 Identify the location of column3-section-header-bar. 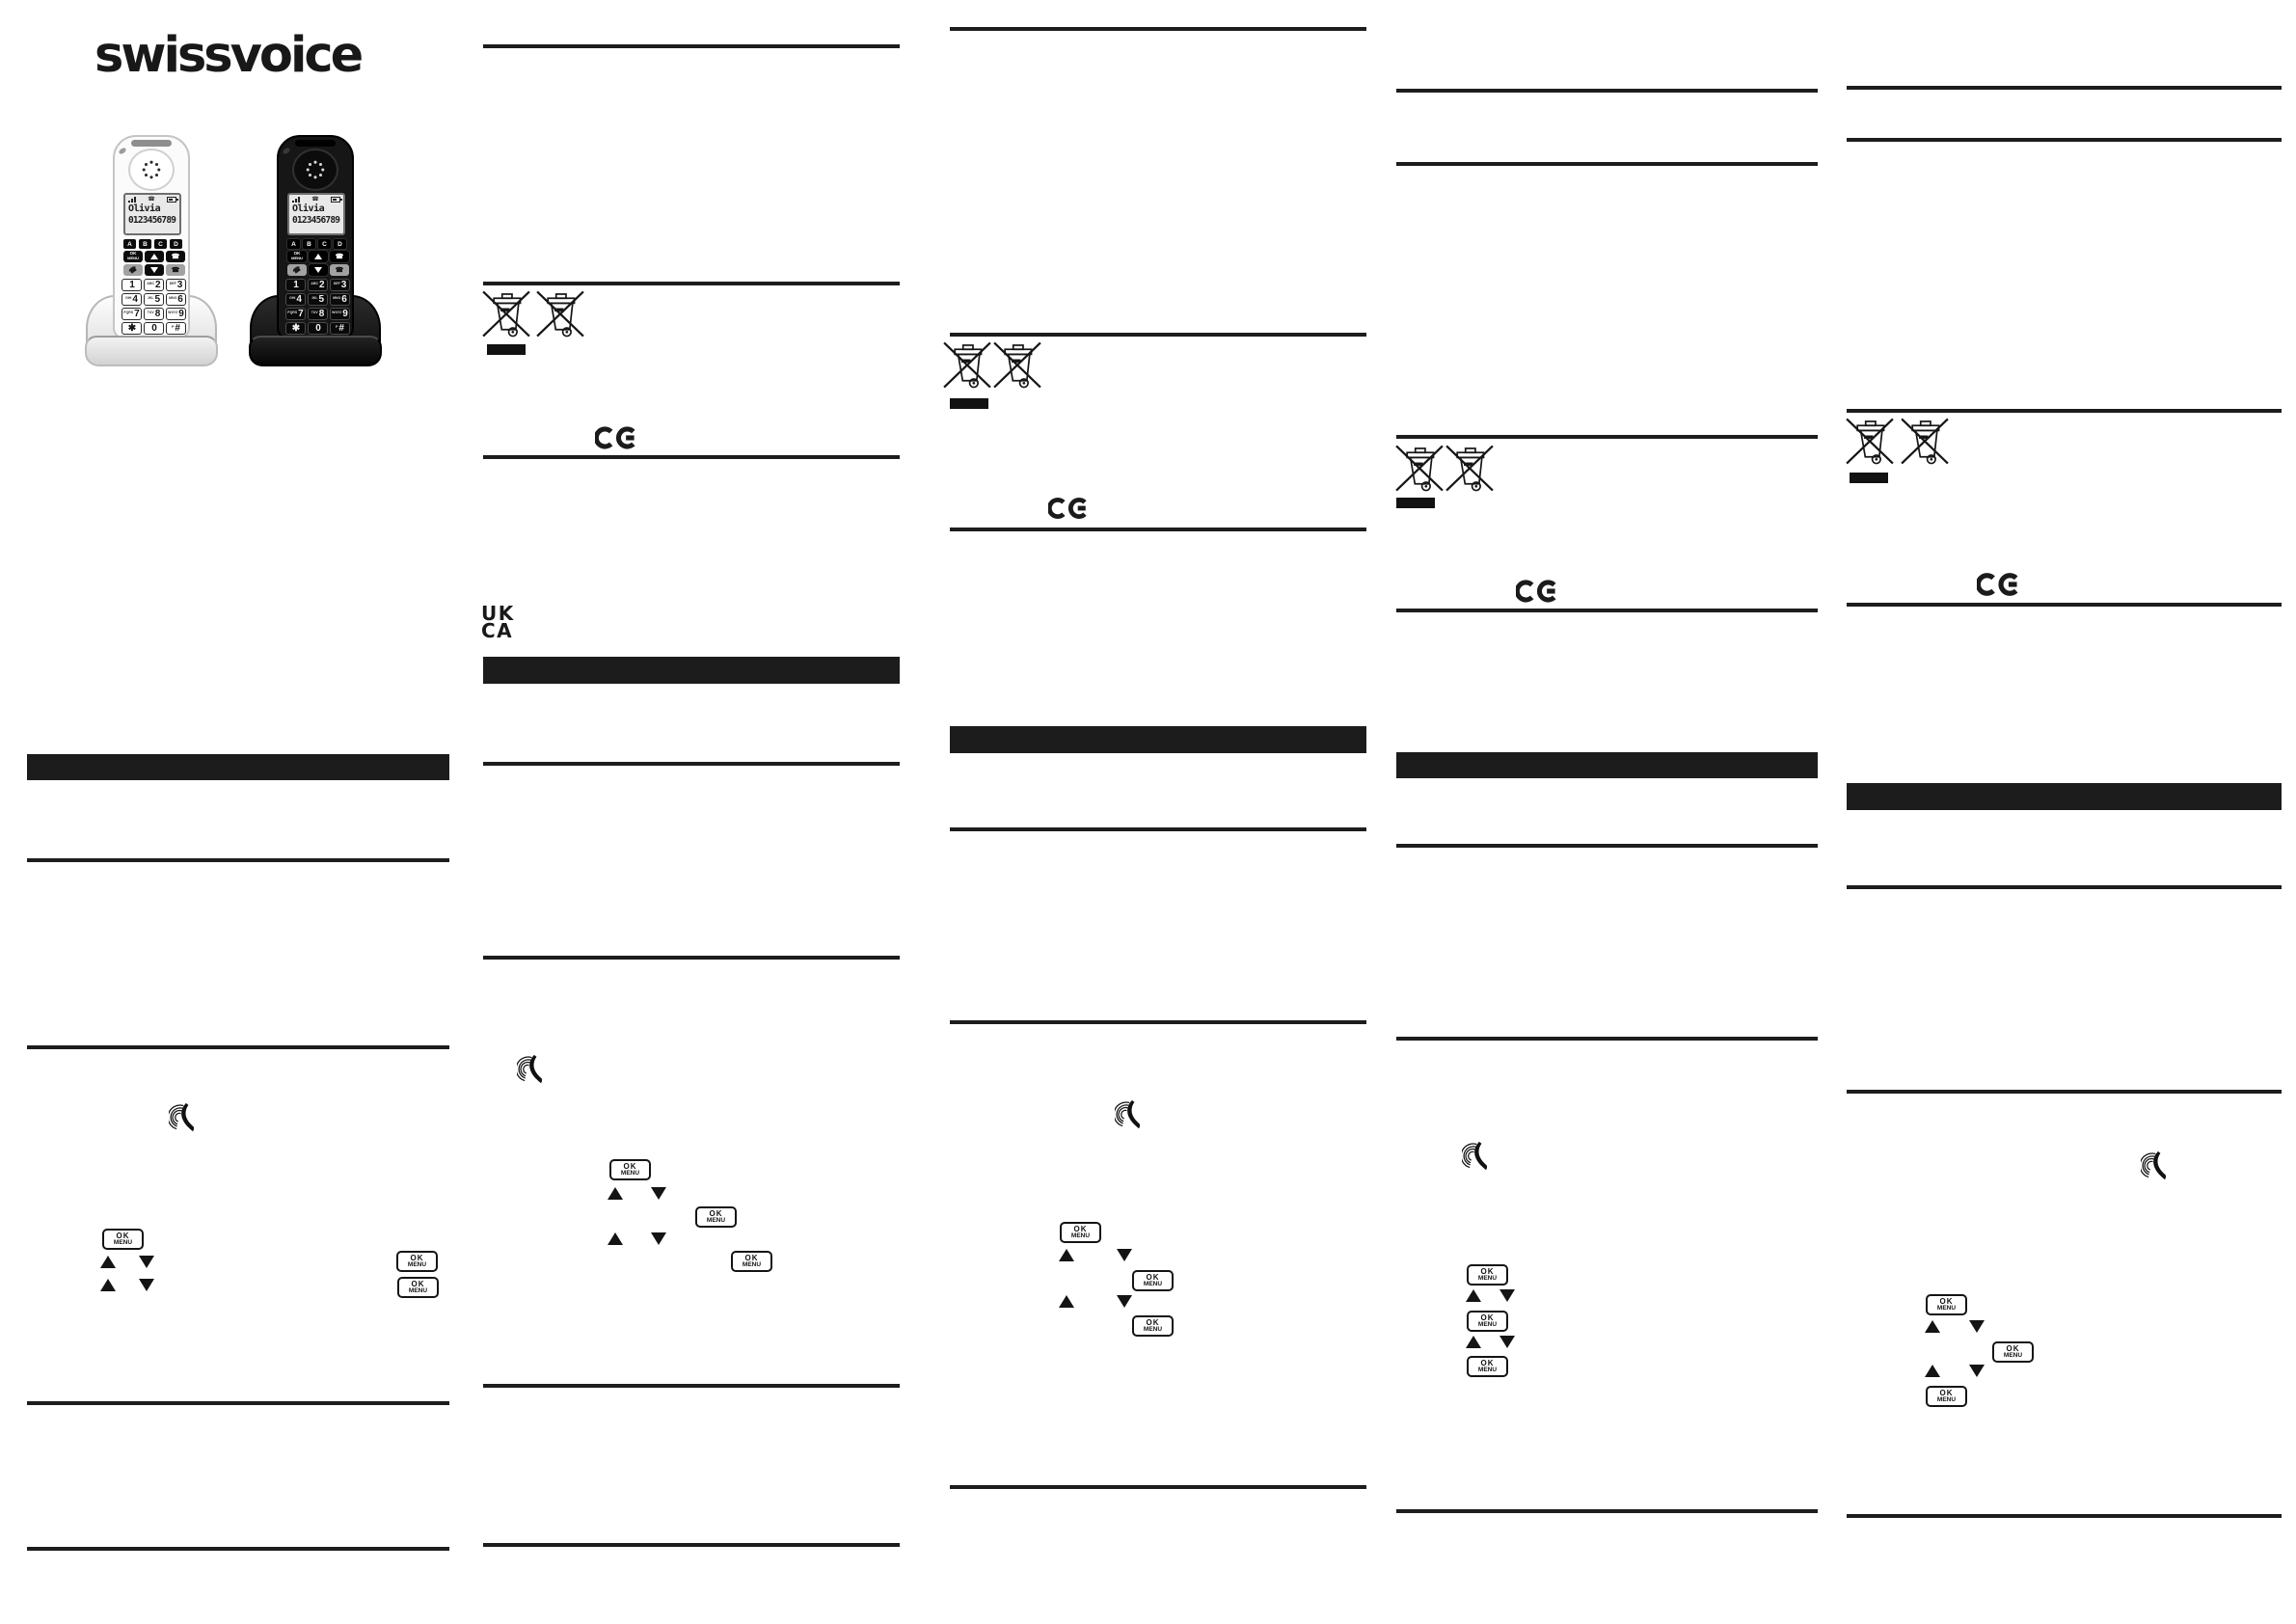
(1158, 739).